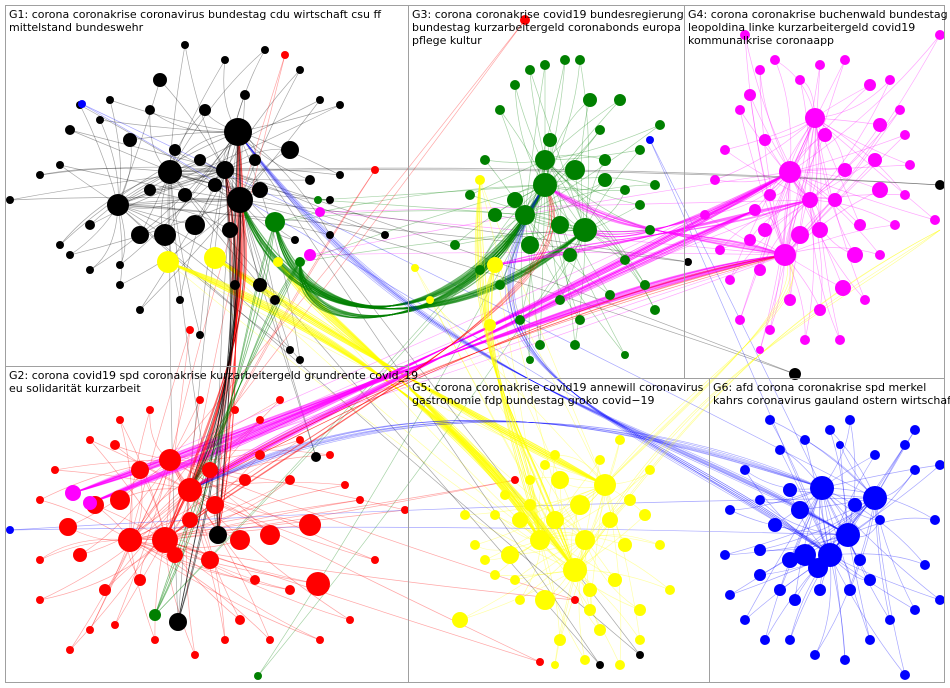 This screenshot has width=950, height=688. What do you see at coordinates (697, 370) in the screenshot?
I see `edge-bundle-g5-g4` at bounding box center [697, 370].